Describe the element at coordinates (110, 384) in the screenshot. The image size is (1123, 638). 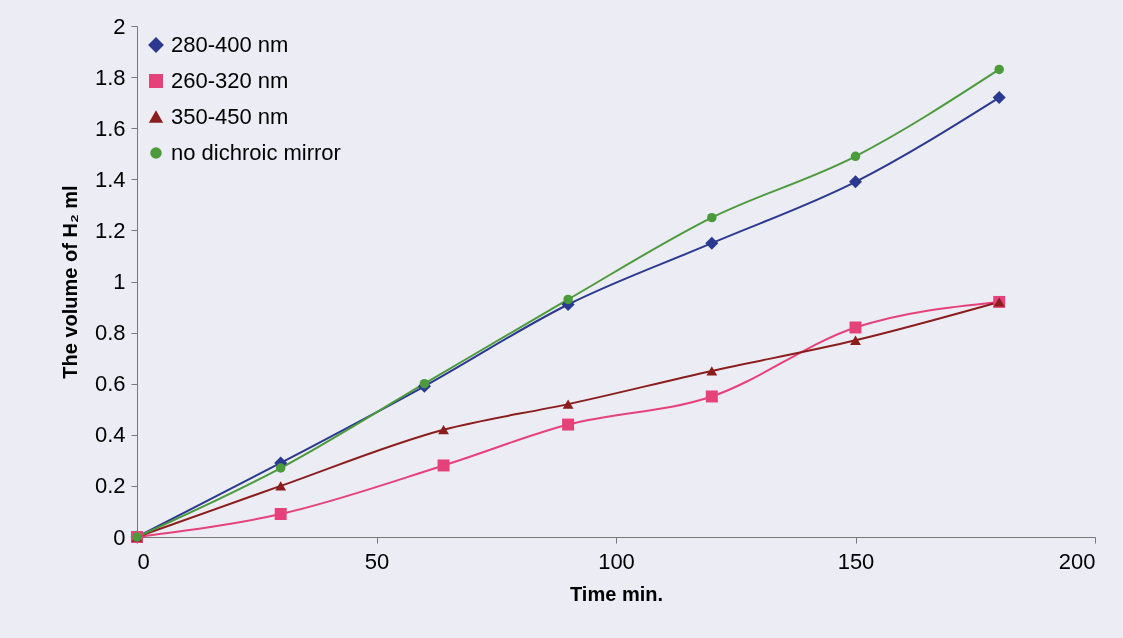
I see `y-tick-label: 0.6` at that location.